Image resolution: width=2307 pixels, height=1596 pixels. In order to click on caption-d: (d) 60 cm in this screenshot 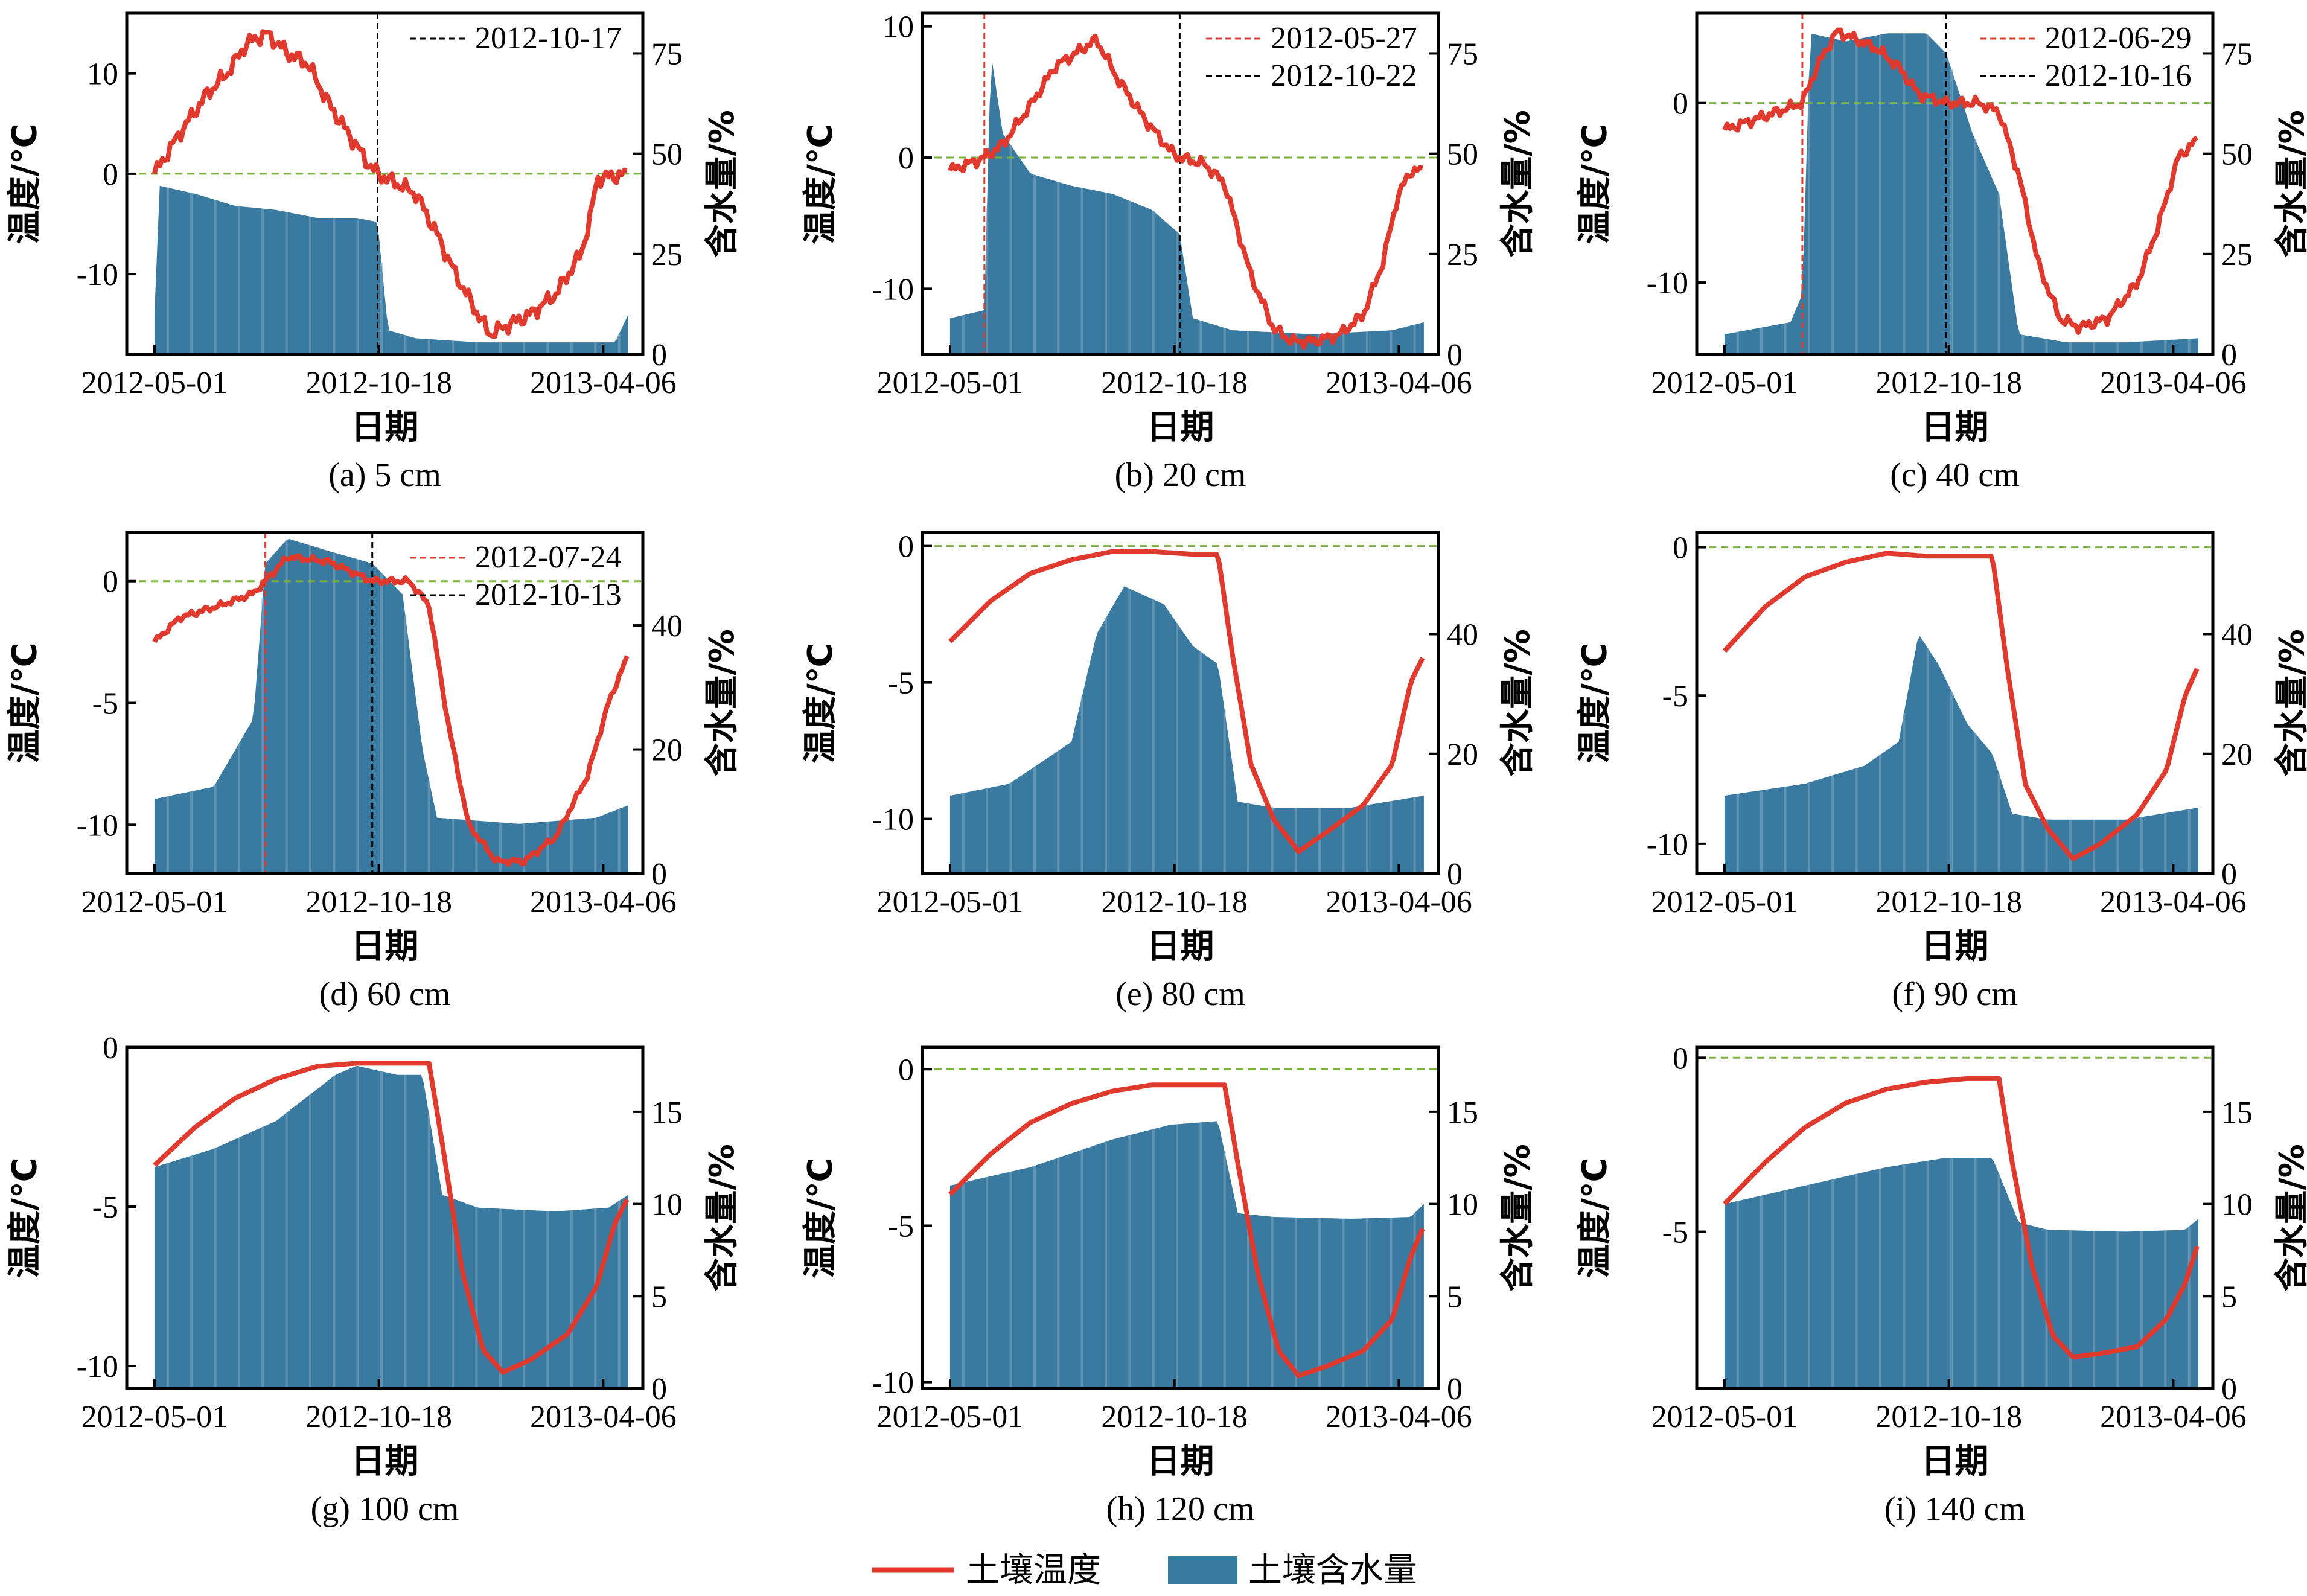, I will do `click(385, 994)`.